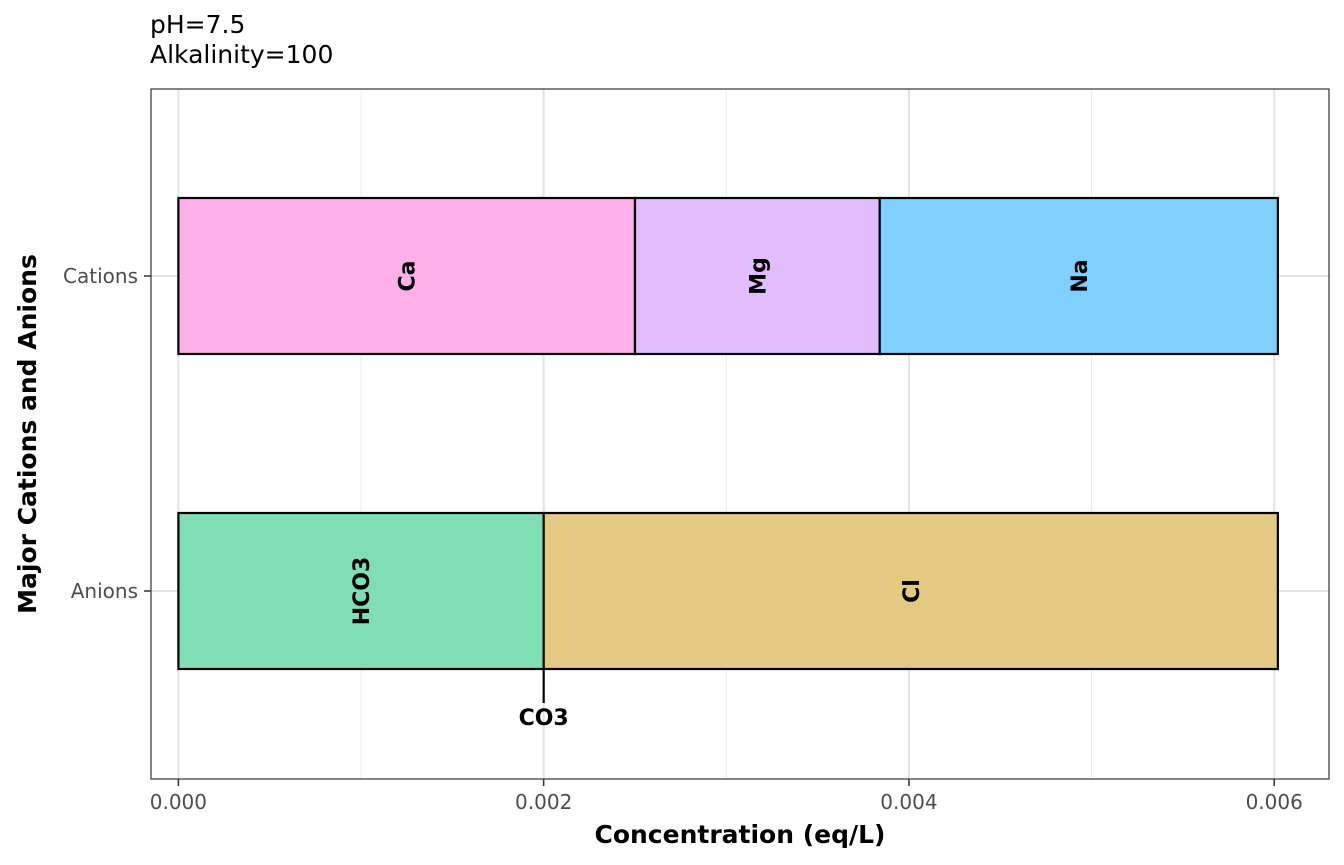  Describe the element at coordinates (104, 591) in the screenshot. I see `y-tick-label-anions: Anions` at that location.